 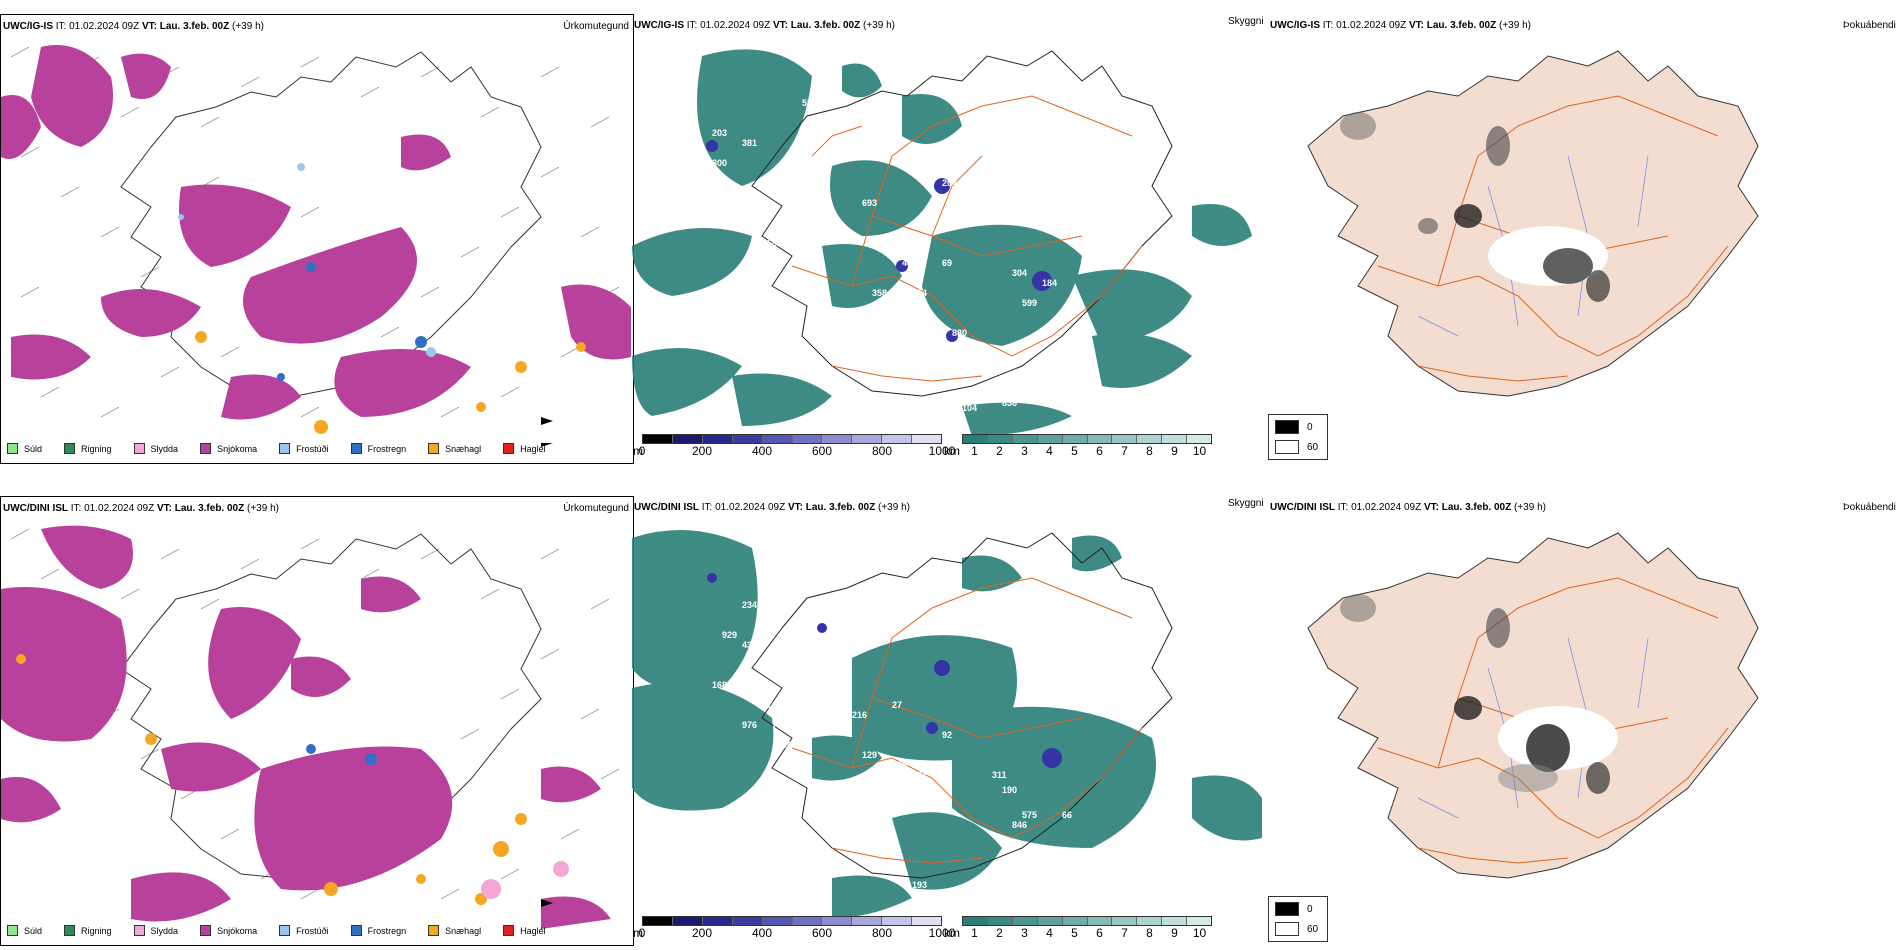 I want to click on ceiling-value-label: 947, so click(x=799, y=715).